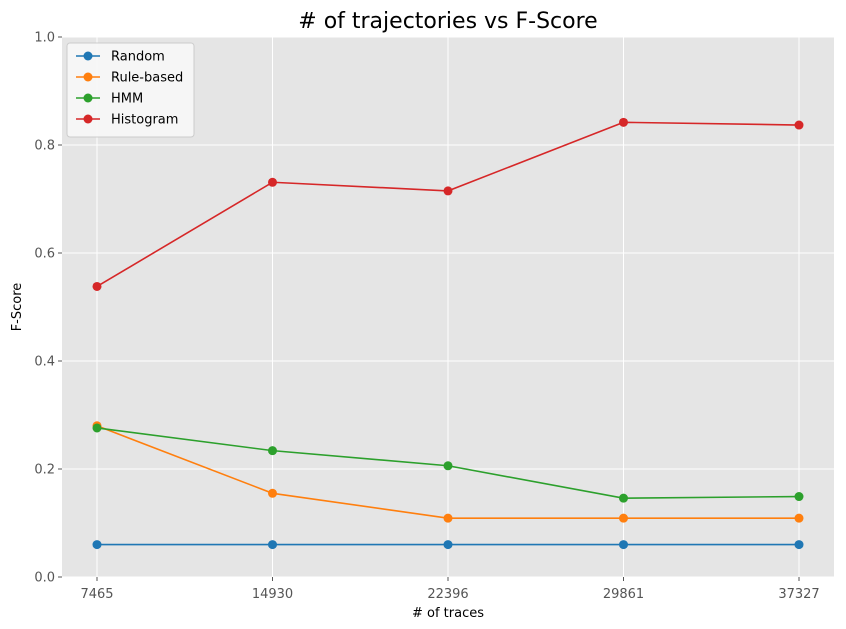  What do you see at coordinates (109, 99) in the screenshot?
I see `legend-item-hmm: HMM` at bounding box center [109, 99].